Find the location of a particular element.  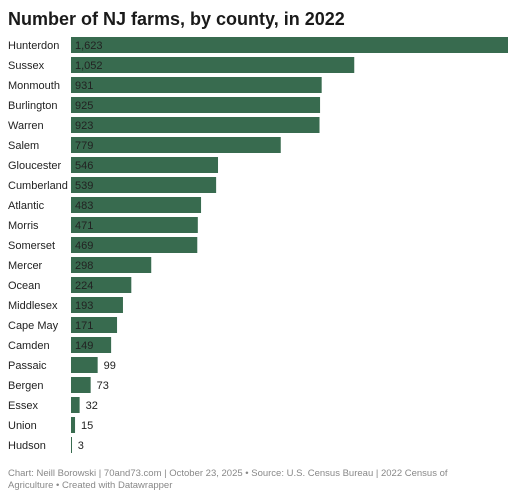

value-label: 779 is located at coordinates (84, 146).